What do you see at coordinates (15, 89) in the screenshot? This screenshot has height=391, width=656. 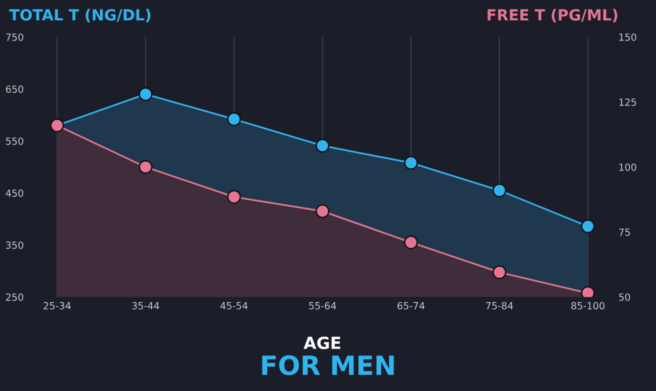 I see `y-tick-label: 650` at bounding box center [15, 89].